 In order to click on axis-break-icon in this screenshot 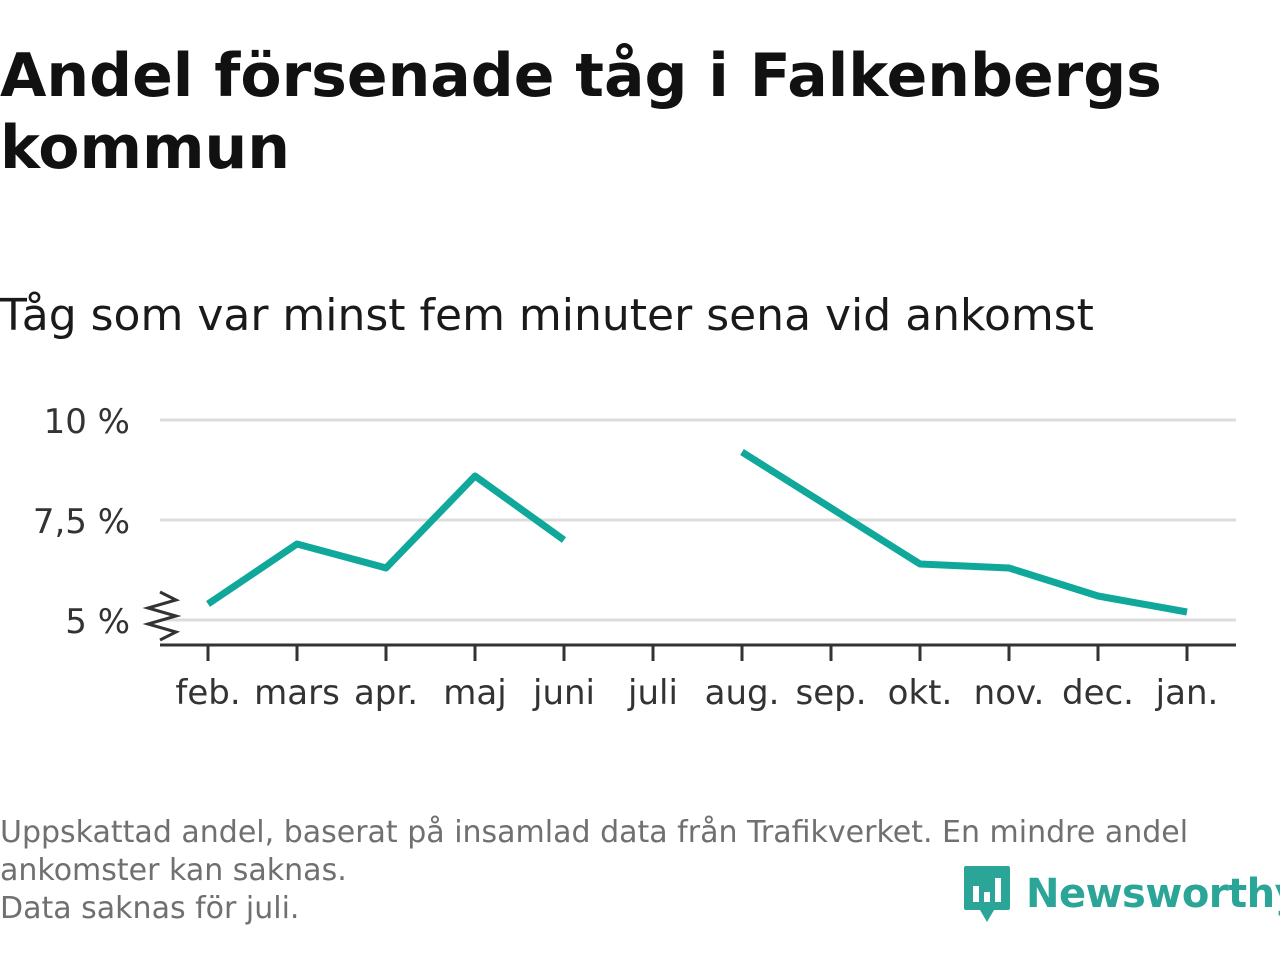, I will do `click(162, 616)`.